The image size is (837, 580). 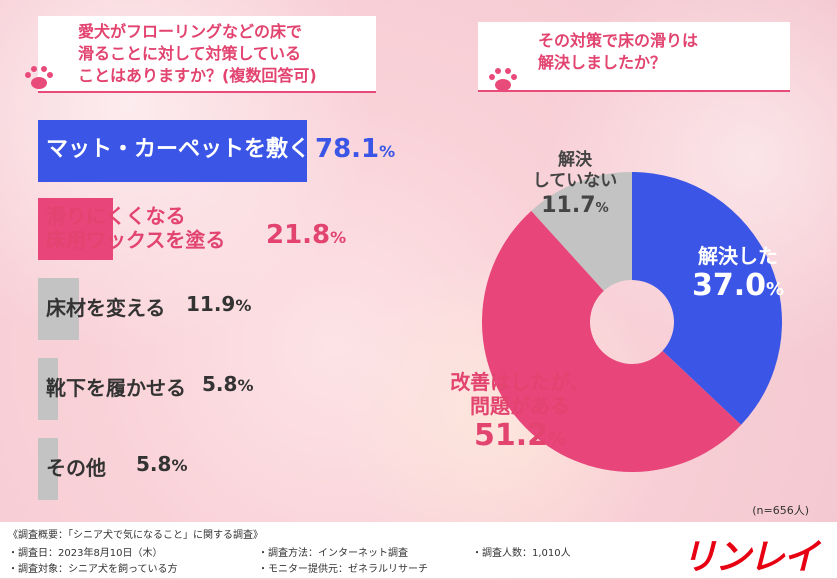 What do you see at coordinates (190, 31) in the screenshot?
I see `question-line: 愛犬がフローリングなどの床で` at bounding box center [190, 31].